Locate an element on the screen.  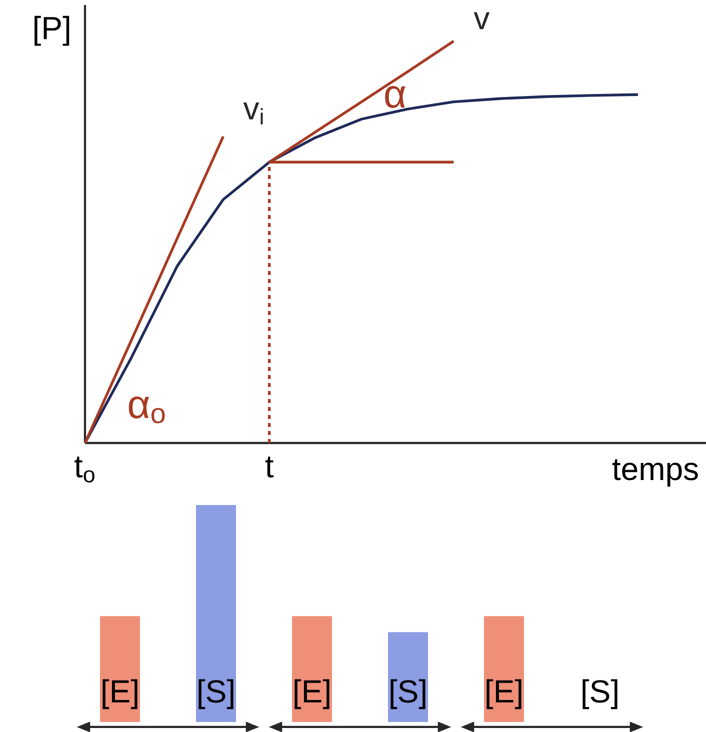
series-label: v$_{i}$ is located at coordinates (253, 113).